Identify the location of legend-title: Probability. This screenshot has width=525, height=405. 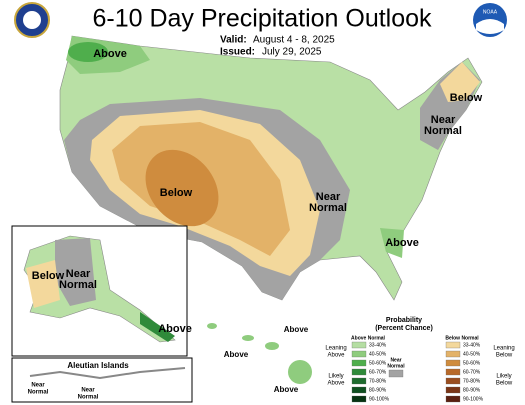
(404, 320).